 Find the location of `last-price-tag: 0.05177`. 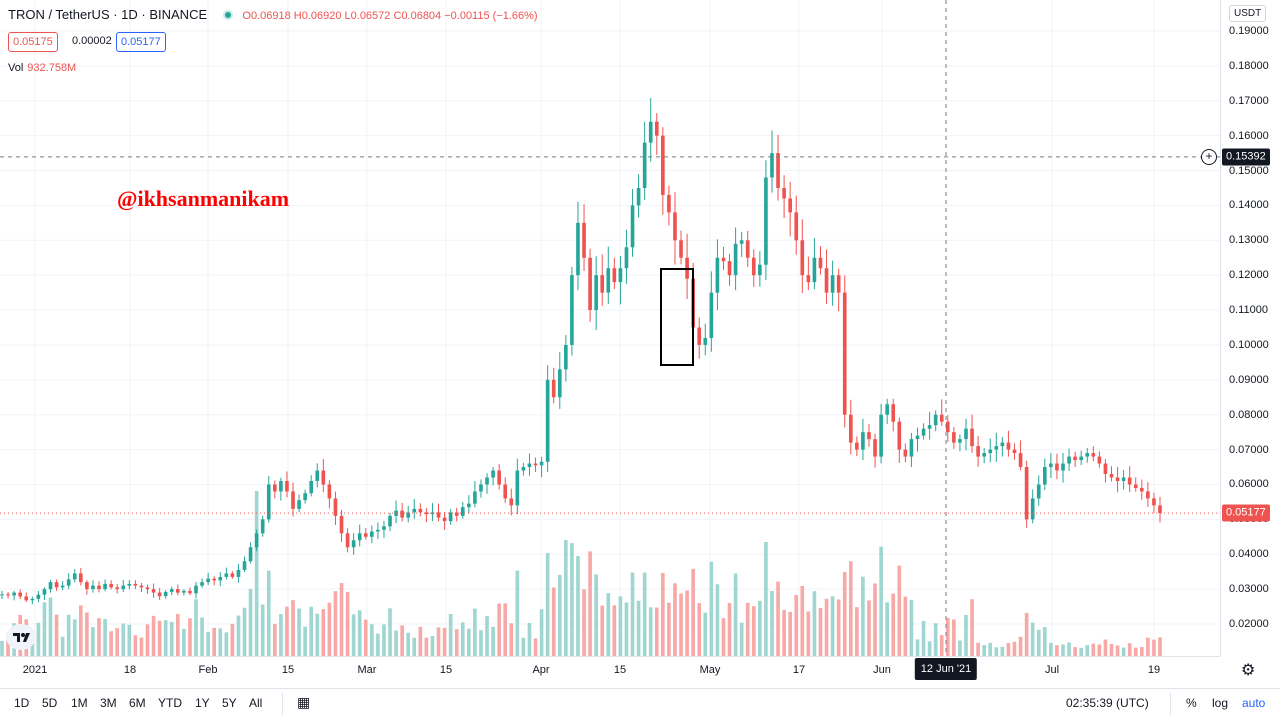

last-price-tag: 0.05177 is located at coordinates (1246, 513).